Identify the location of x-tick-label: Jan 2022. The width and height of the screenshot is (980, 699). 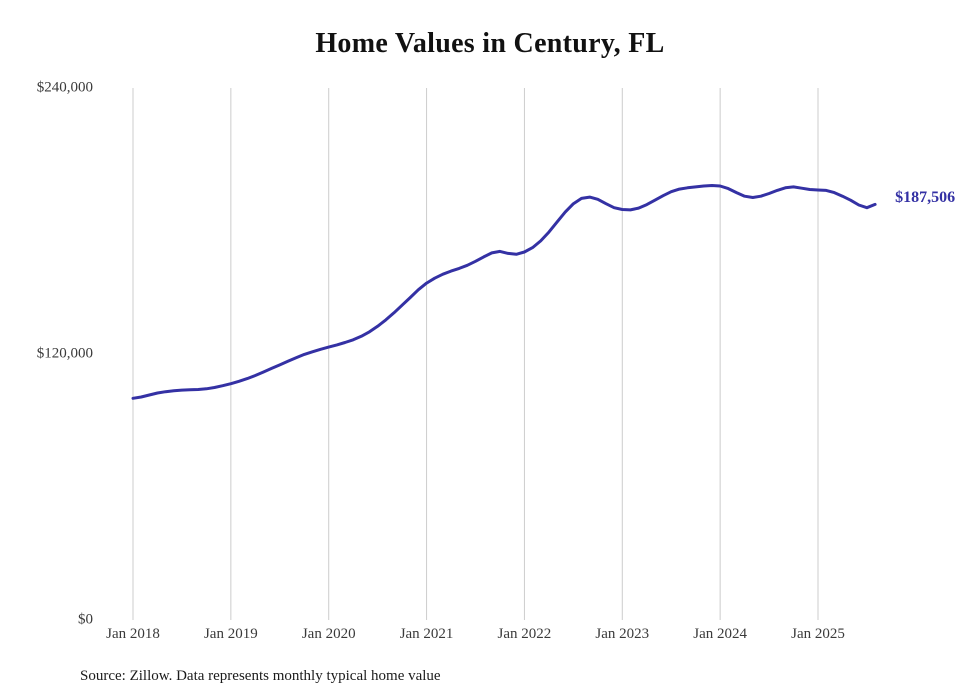
(524, 634).